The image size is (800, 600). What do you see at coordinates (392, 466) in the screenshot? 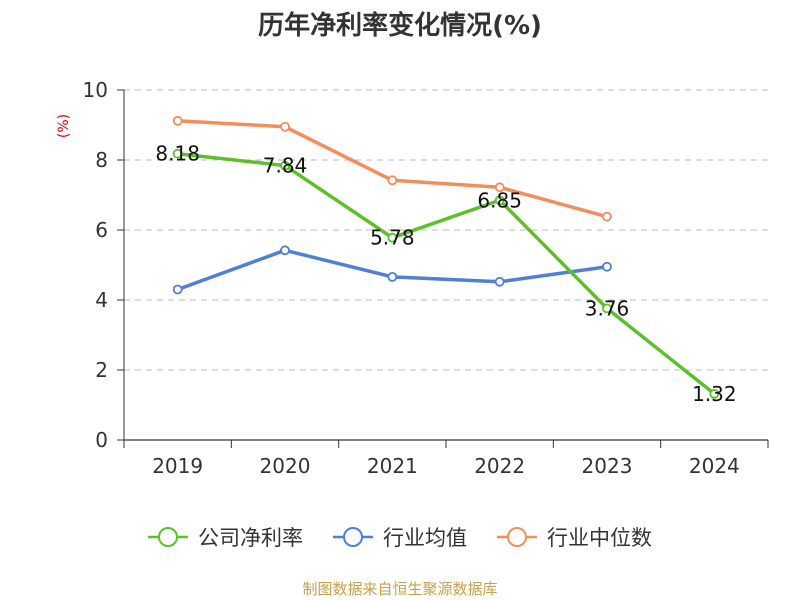
I see `x-tick-label: 2021` at bounding box center [392, 466].